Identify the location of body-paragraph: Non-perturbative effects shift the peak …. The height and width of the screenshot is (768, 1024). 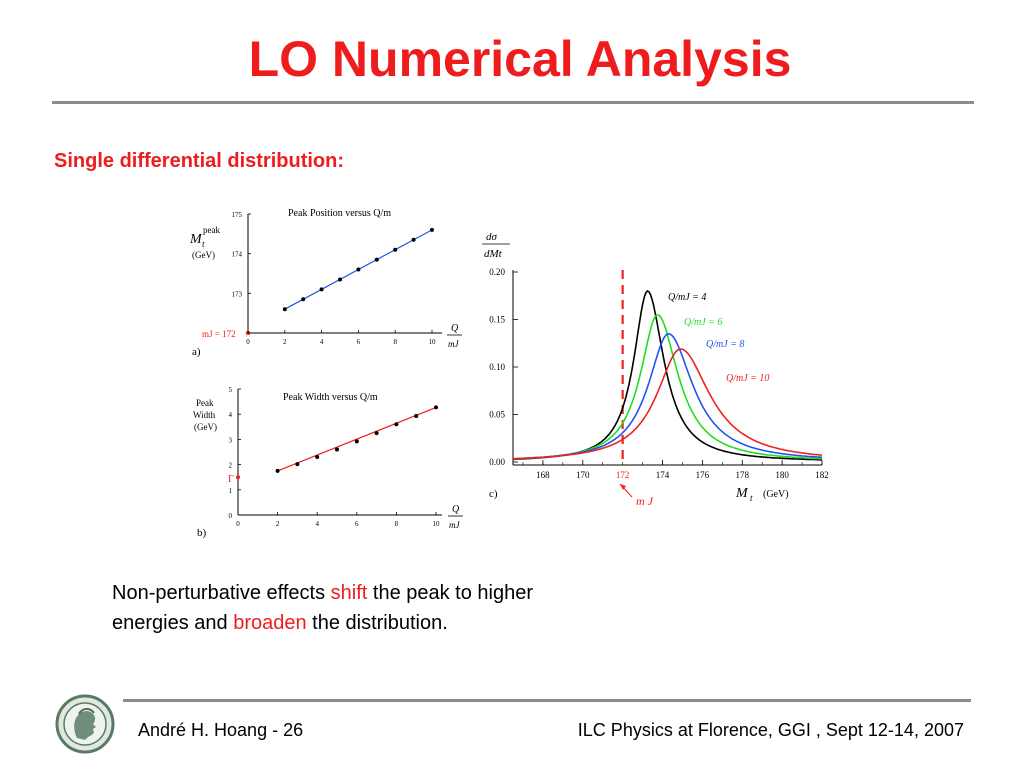
(412, 608).